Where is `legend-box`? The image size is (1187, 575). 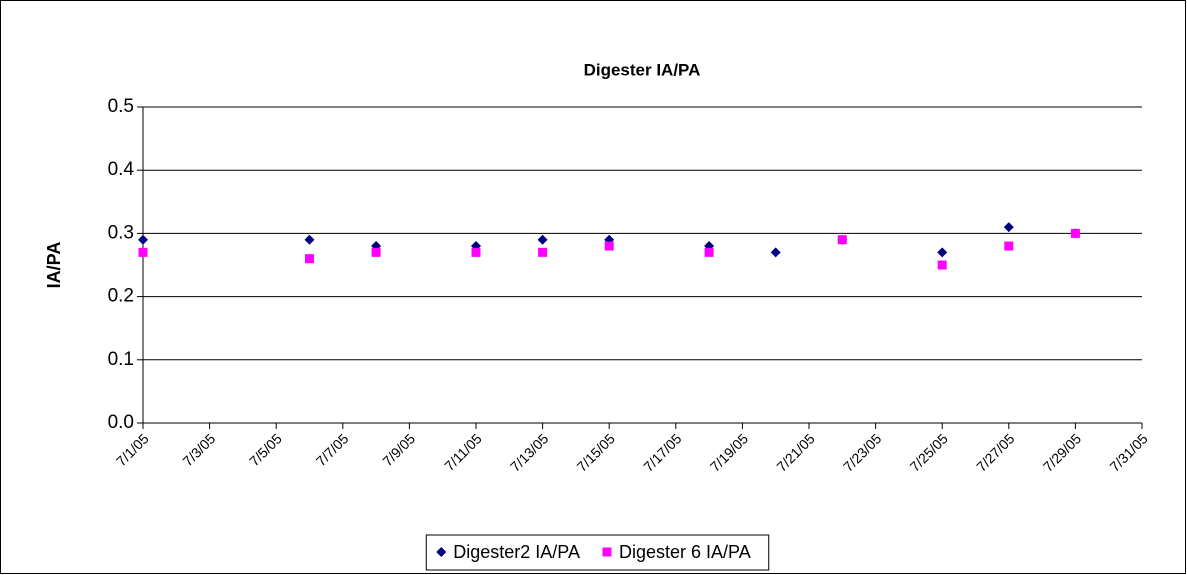
legend-box is located at coordinates (597, 552).